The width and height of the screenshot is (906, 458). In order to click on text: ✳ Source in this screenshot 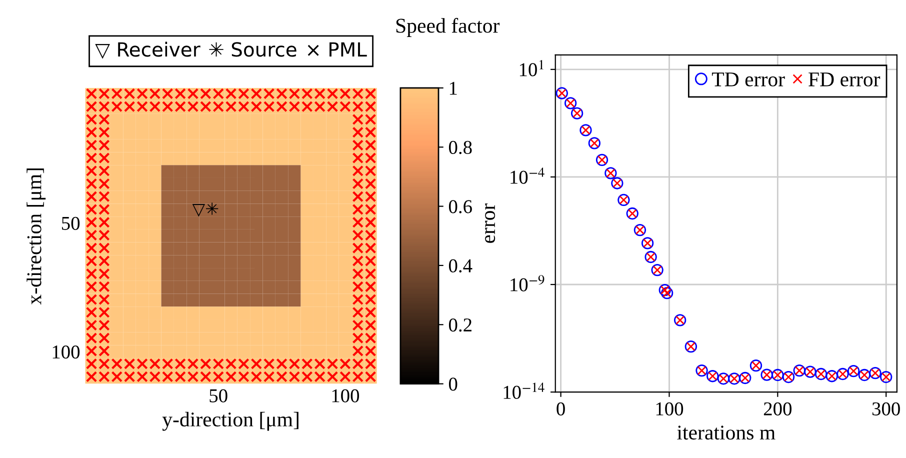, I will do `click(252, 49)`.